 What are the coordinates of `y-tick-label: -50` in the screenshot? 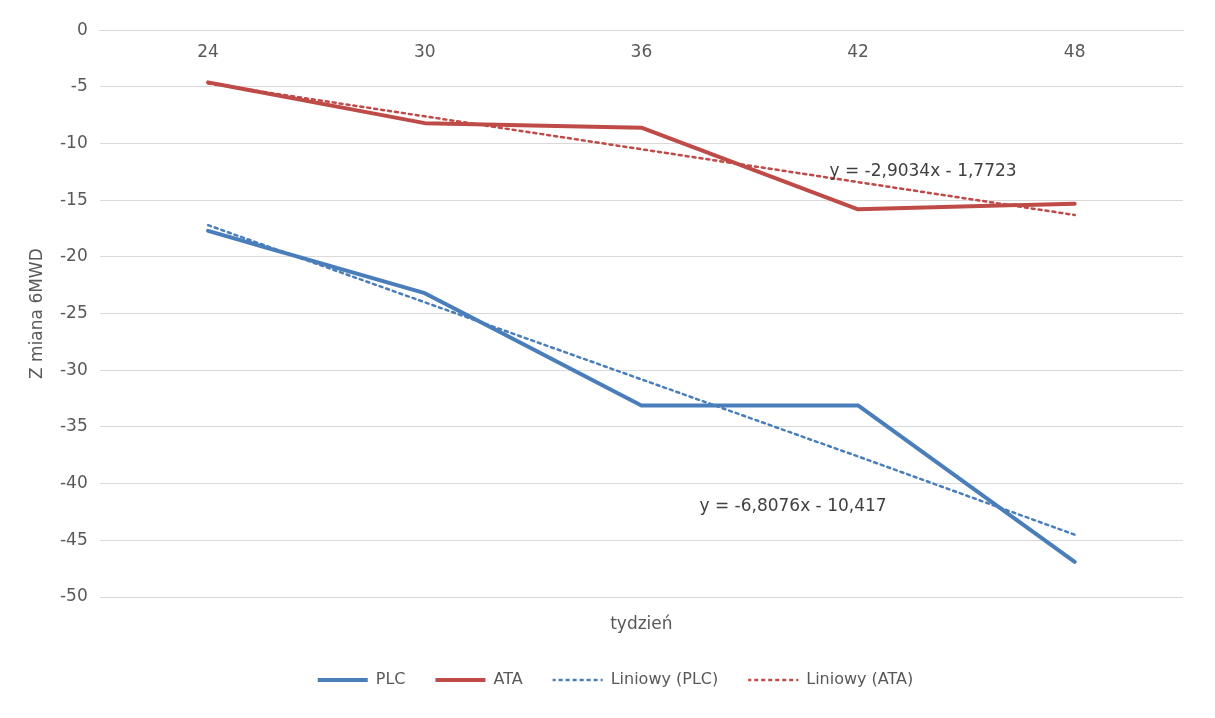 It's located at (73, 595).